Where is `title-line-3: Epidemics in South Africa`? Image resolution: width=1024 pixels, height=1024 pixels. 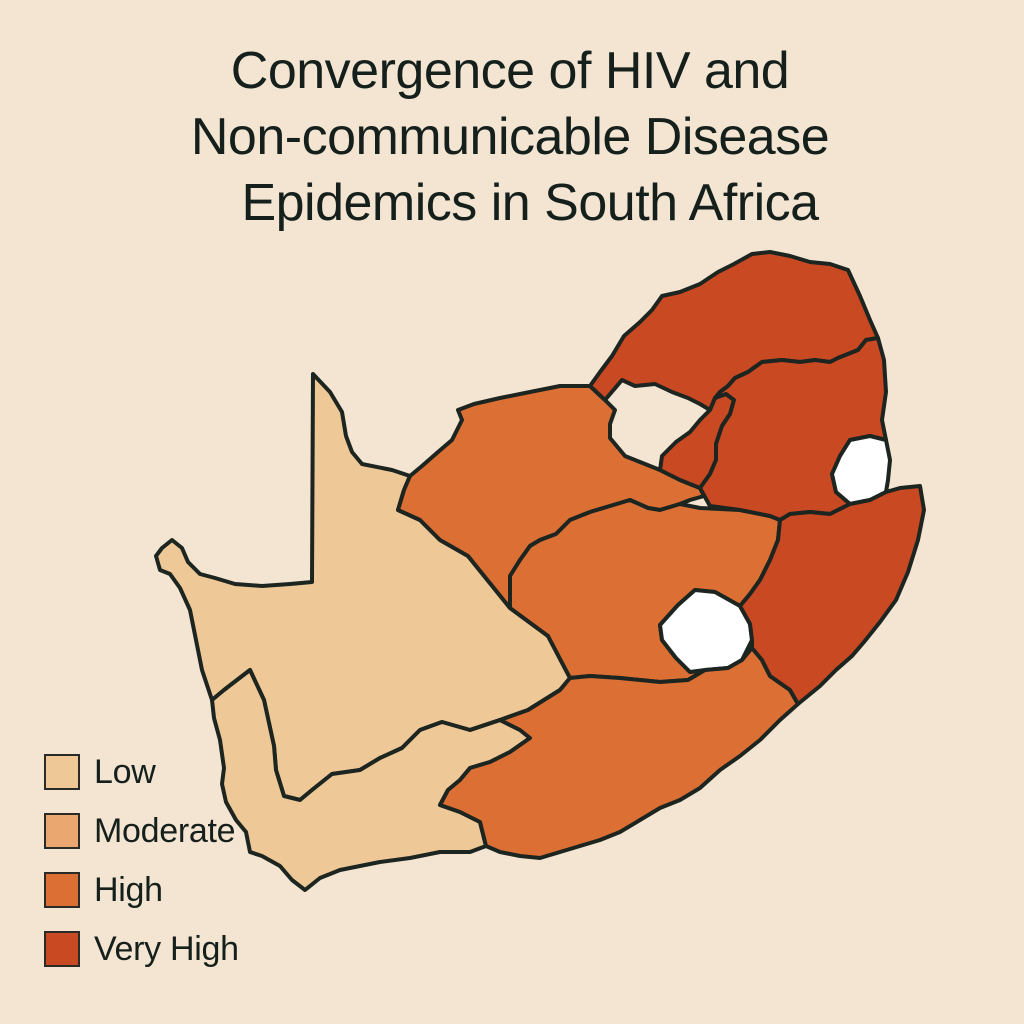
title-line-3: Epidemics in South Africa is located at coordinates (530, 203).